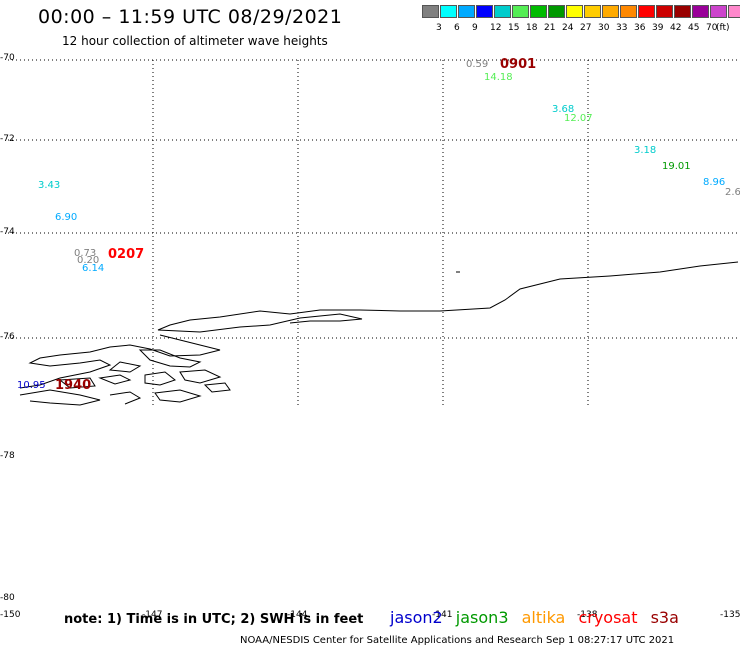  What do you see at coordinates (730, 615) in the screenshot?
I see `lon-label: -135` at bounding box center [730, 615].